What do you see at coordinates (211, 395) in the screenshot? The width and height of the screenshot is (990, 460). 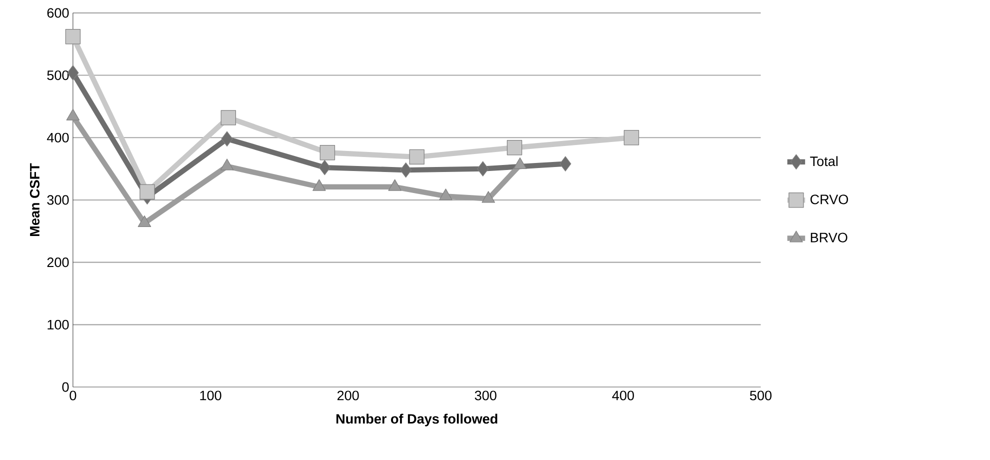 I see `x-tick-label: 100` at bounding box center [211, 395].